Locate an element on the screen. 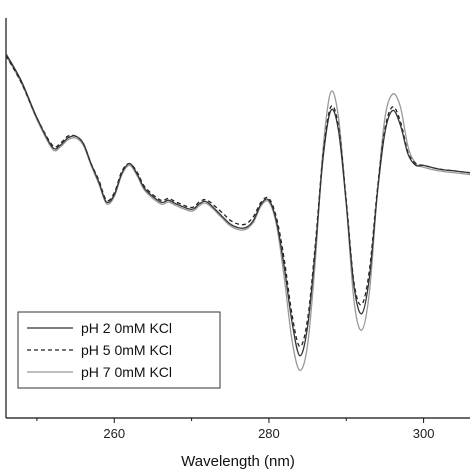 This screenshot has width=474, height=472. legend-box is located at coordinates (119, 350).